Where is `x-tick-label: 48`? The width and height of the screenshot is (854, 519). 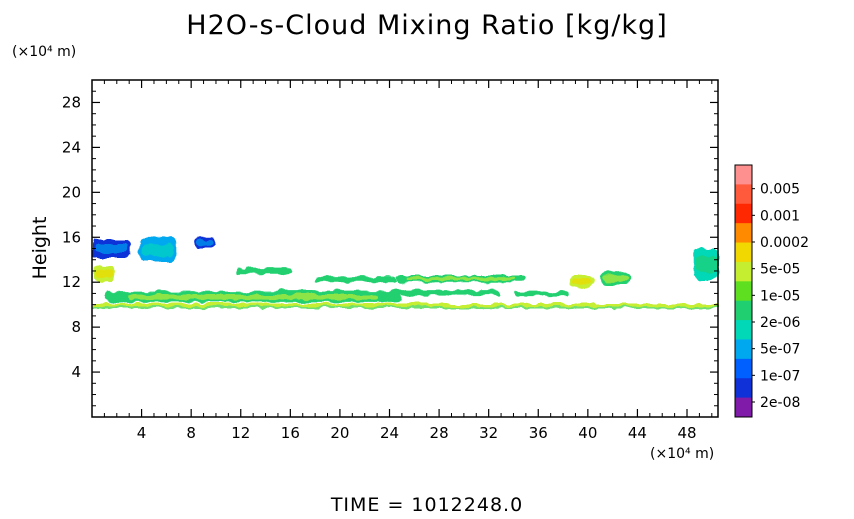
x-tick-label: 48 is located at coordinates (686, 433).